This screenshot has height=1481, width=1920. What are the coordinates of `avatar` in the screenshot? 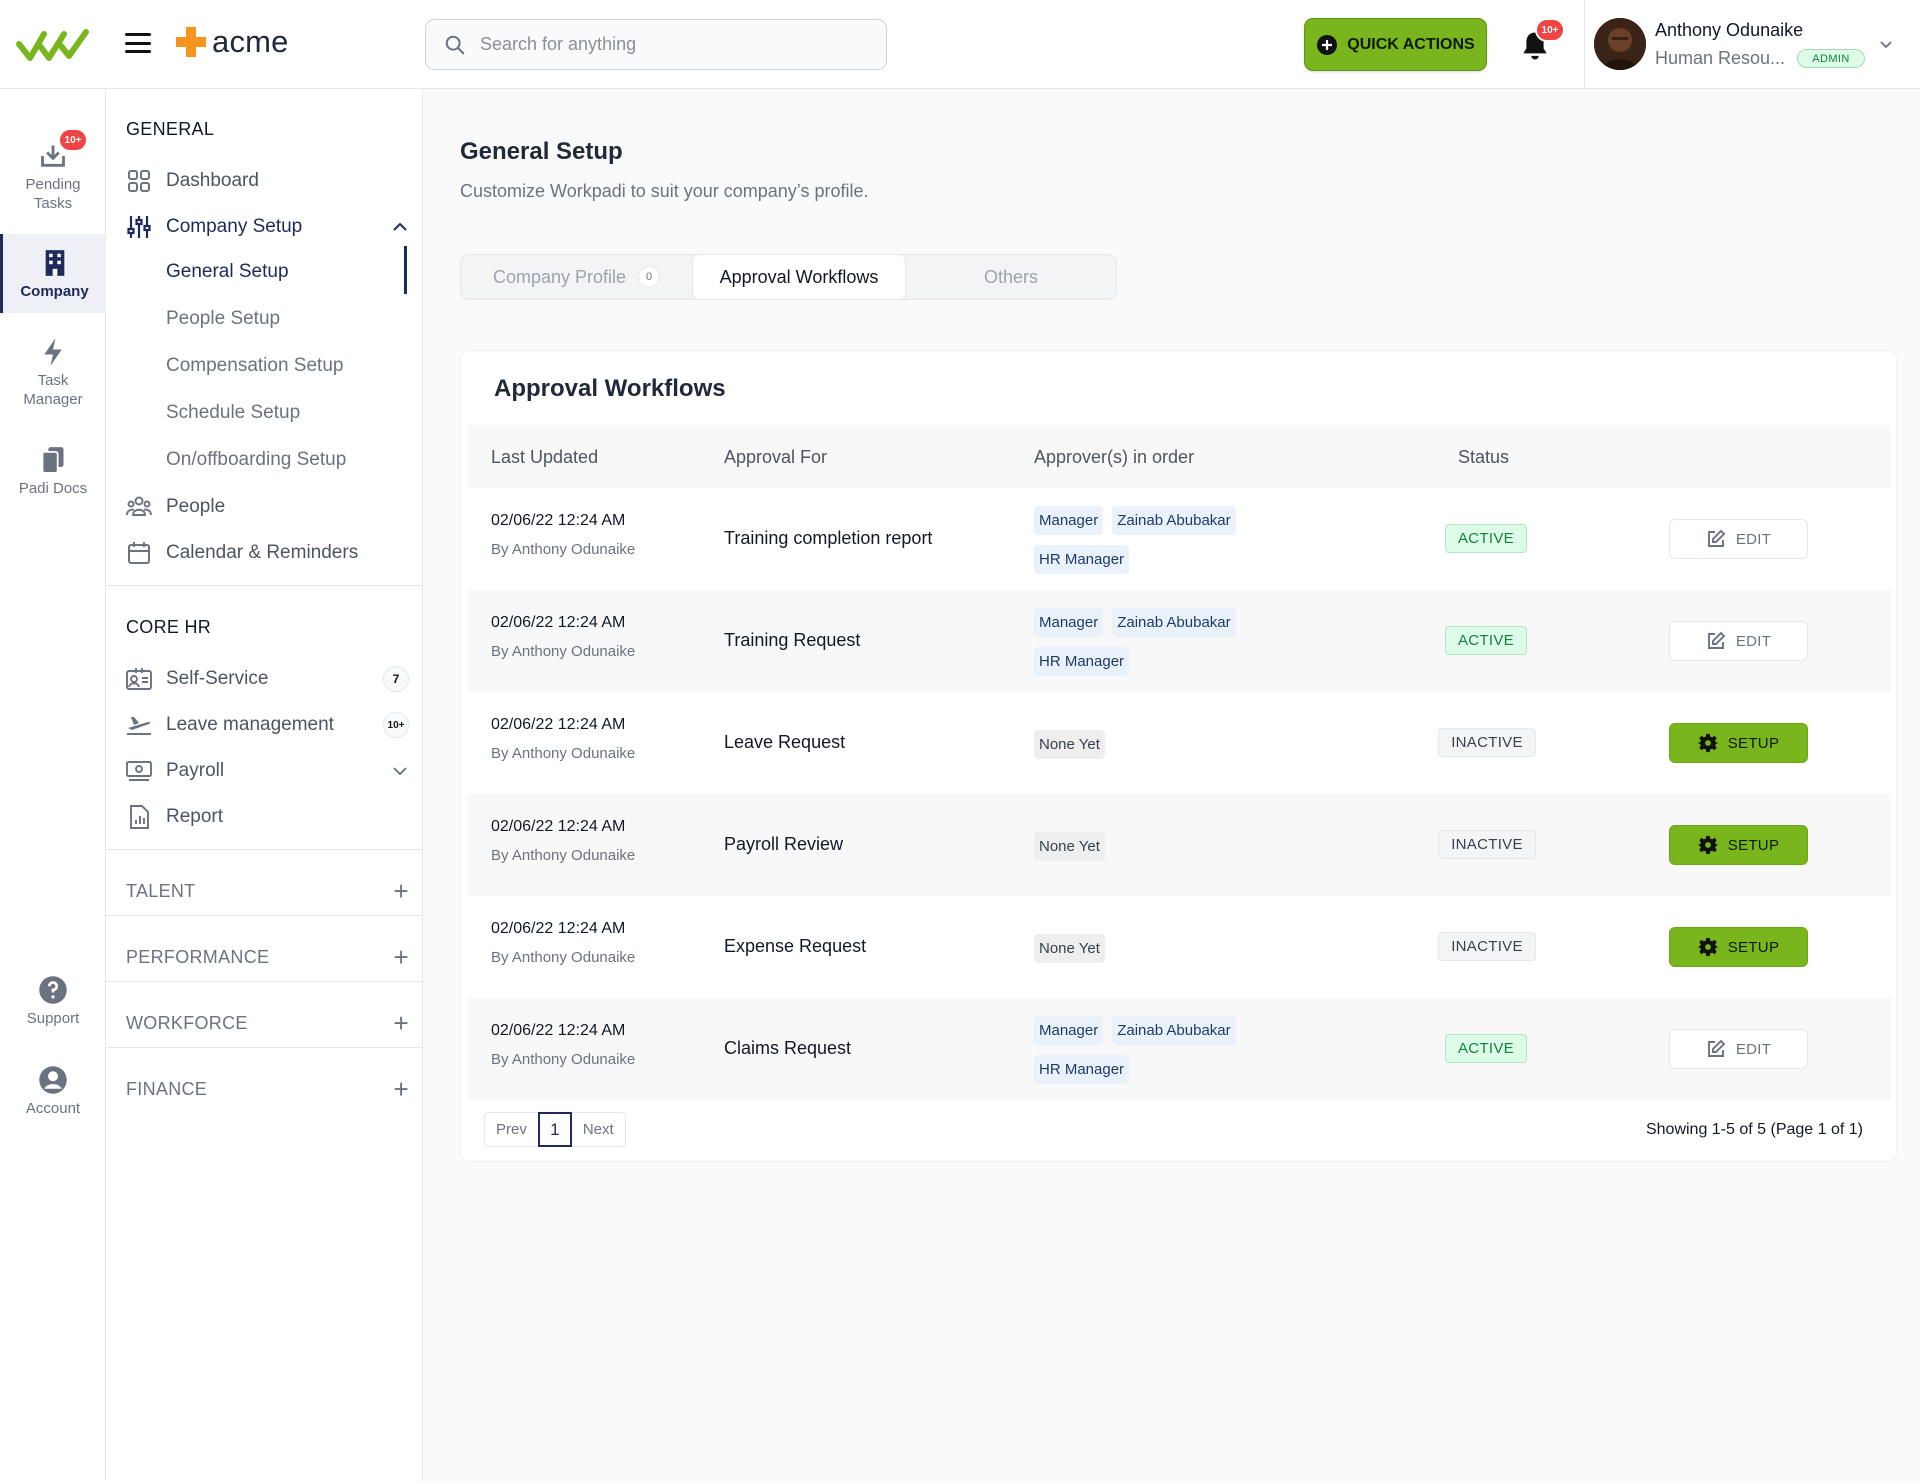 It's located at (1620, 44).